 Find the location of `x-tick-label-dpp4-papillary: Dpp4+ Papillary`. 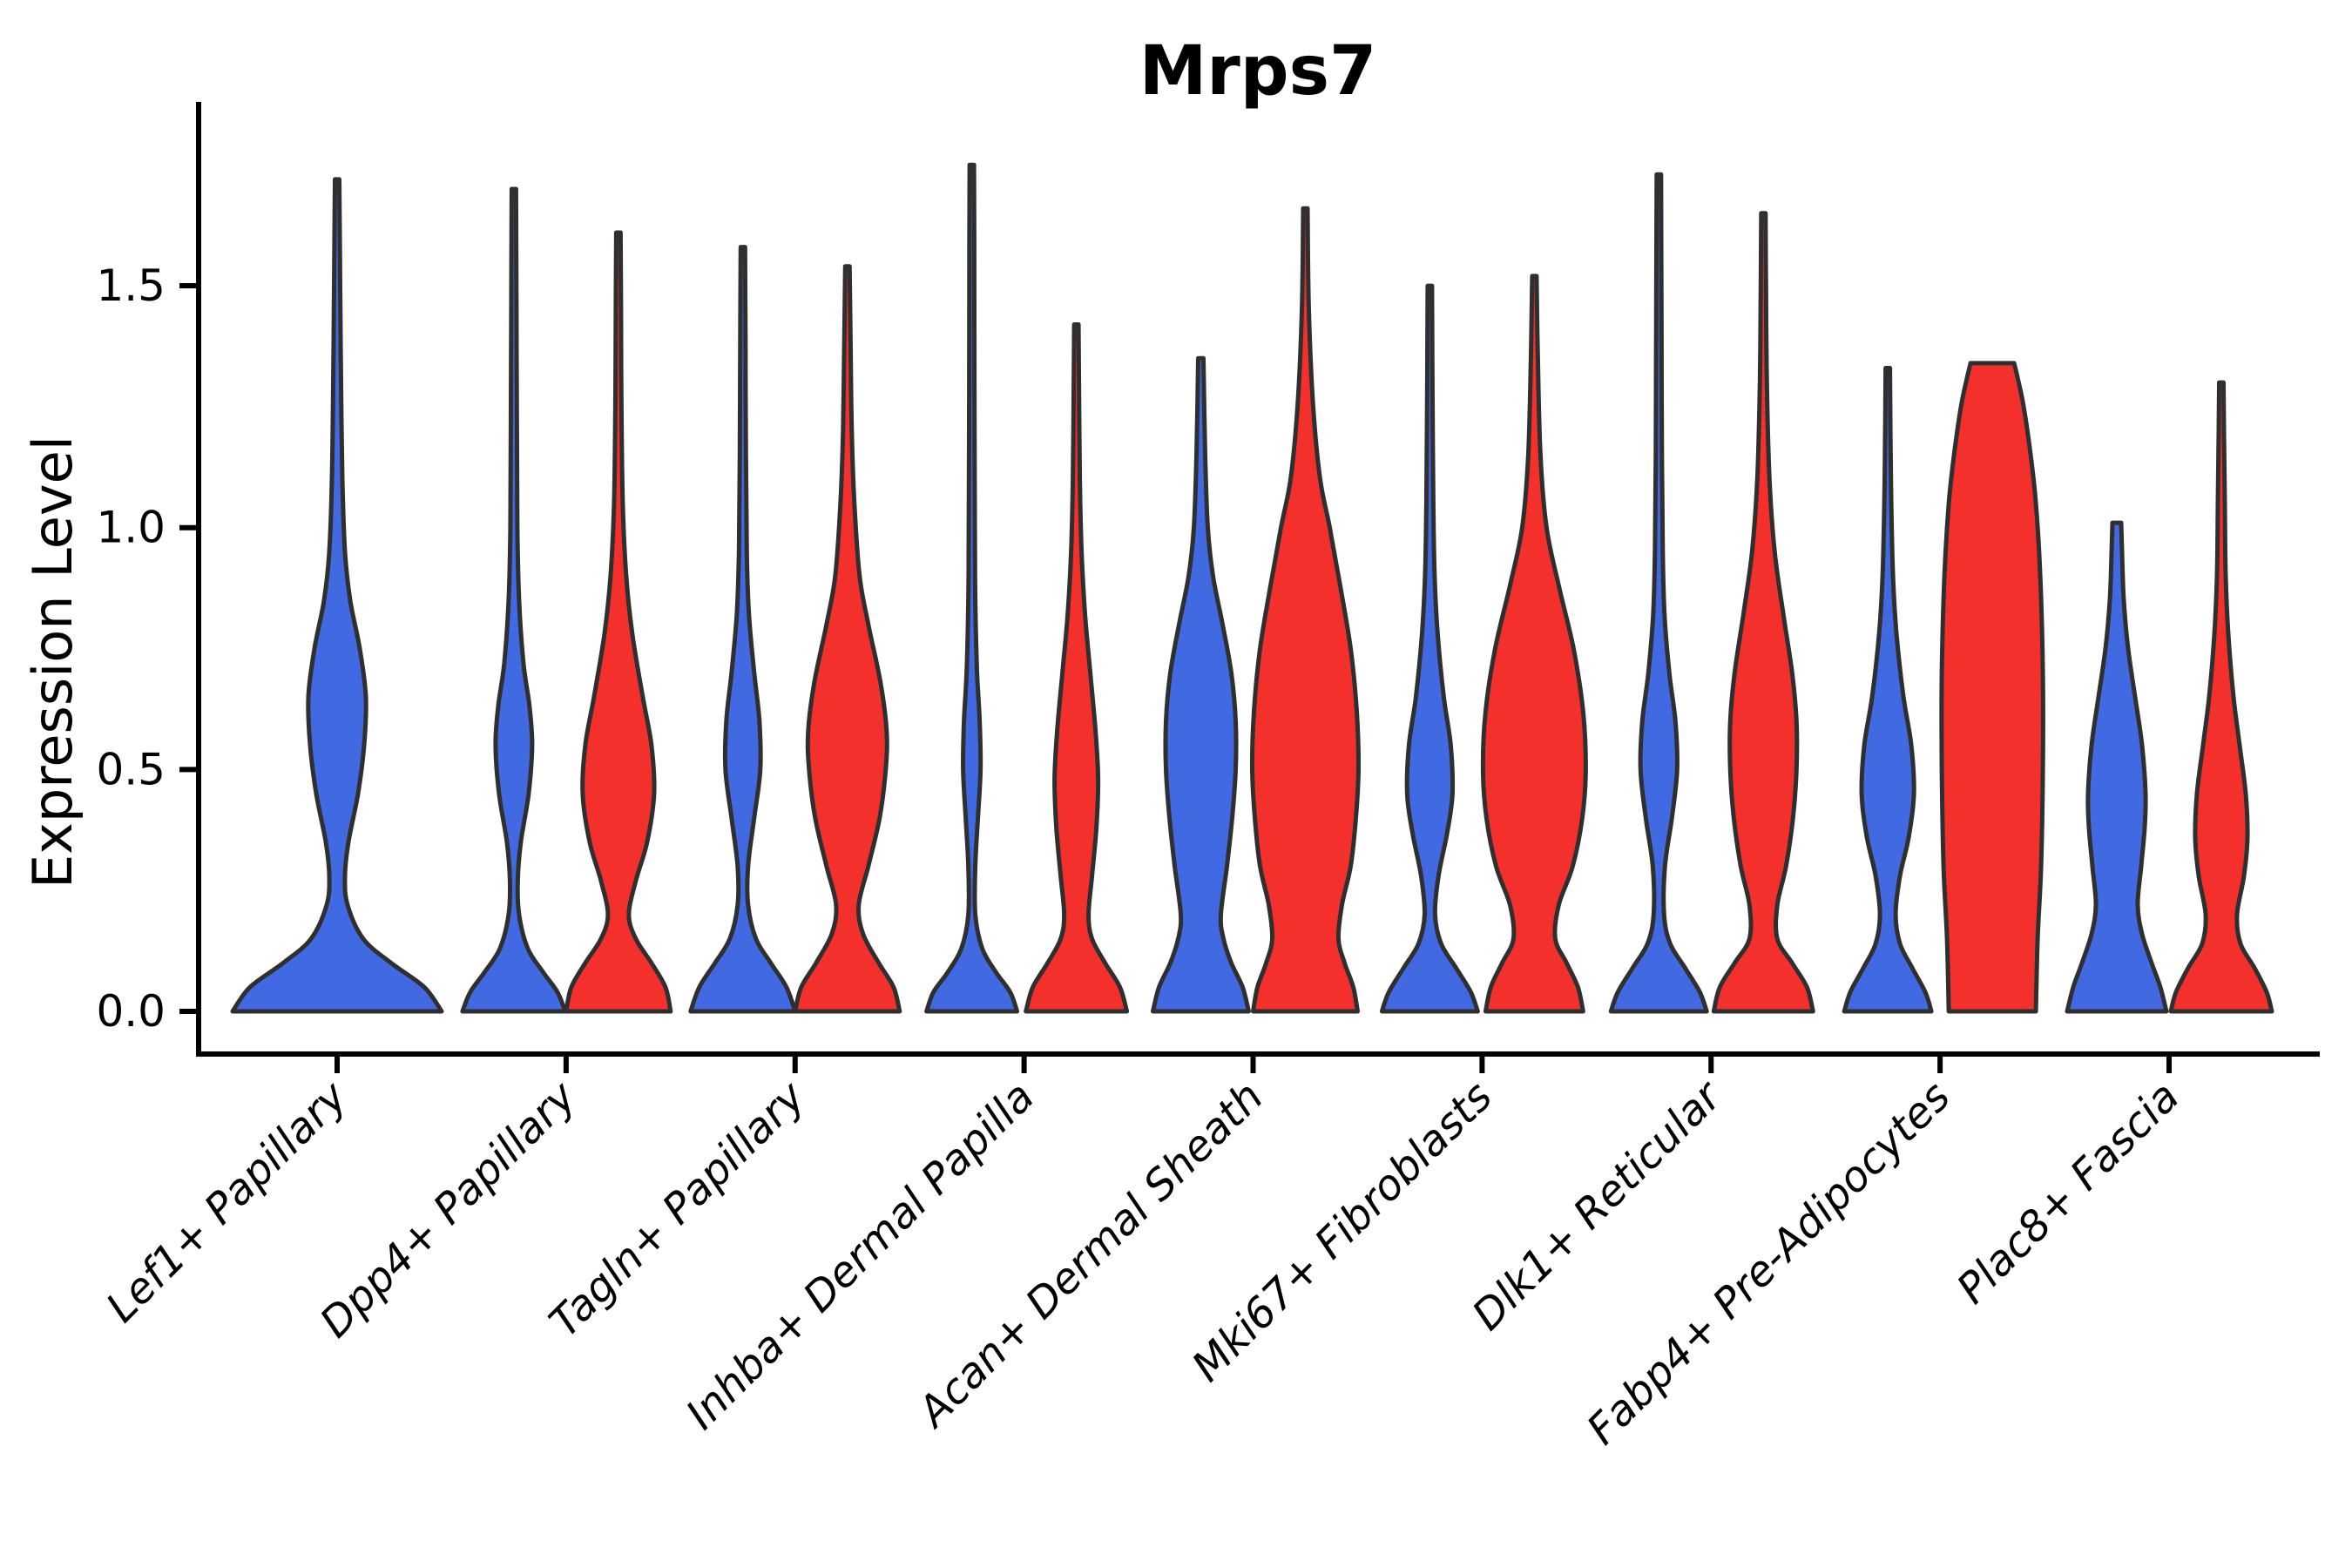

x-tick-label-dpp4-papillary: Dpp4+ Papillary is located at coordinates (448, 1209).